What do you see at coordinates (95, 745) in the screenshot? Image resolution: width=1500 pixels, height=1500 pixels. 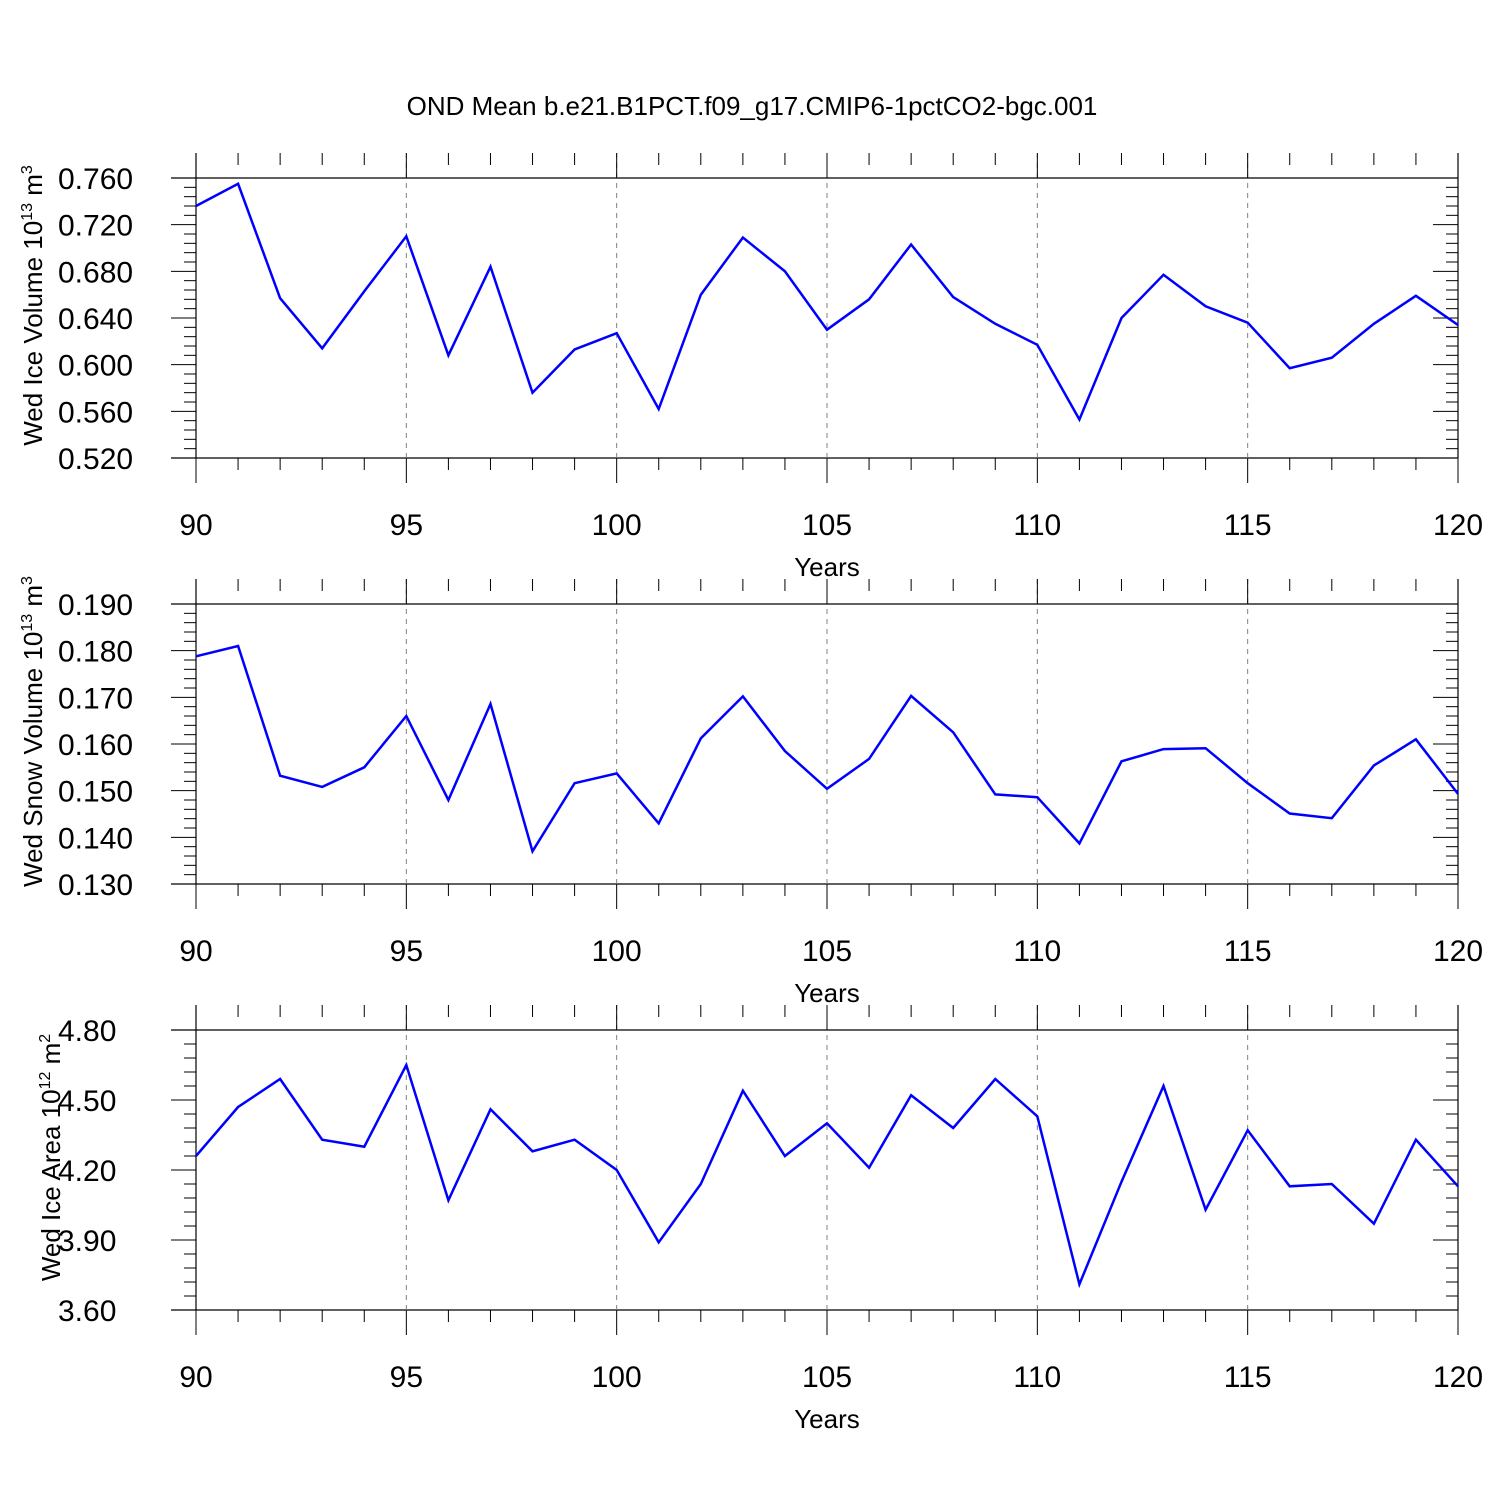 I see `y-tick-label: 0.160` at bounding box center [95, 745].